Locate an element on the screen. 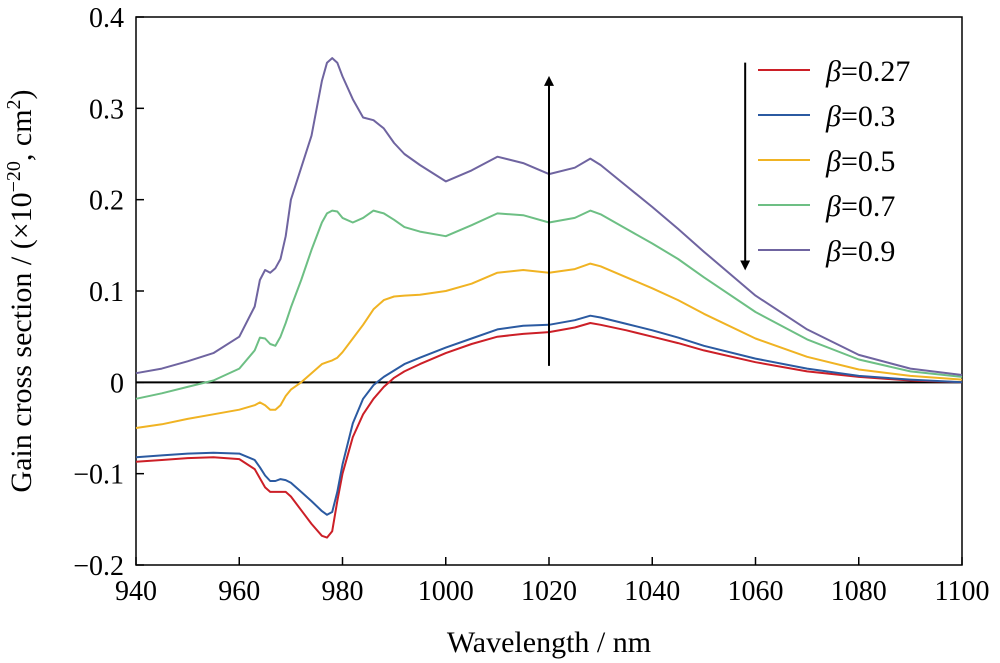 The height and width of the screenshot is (663, 1000). x-axis: 940 960 980 1000 1020 1040 1060 1080 1100 is located at coordinates (552, 582).